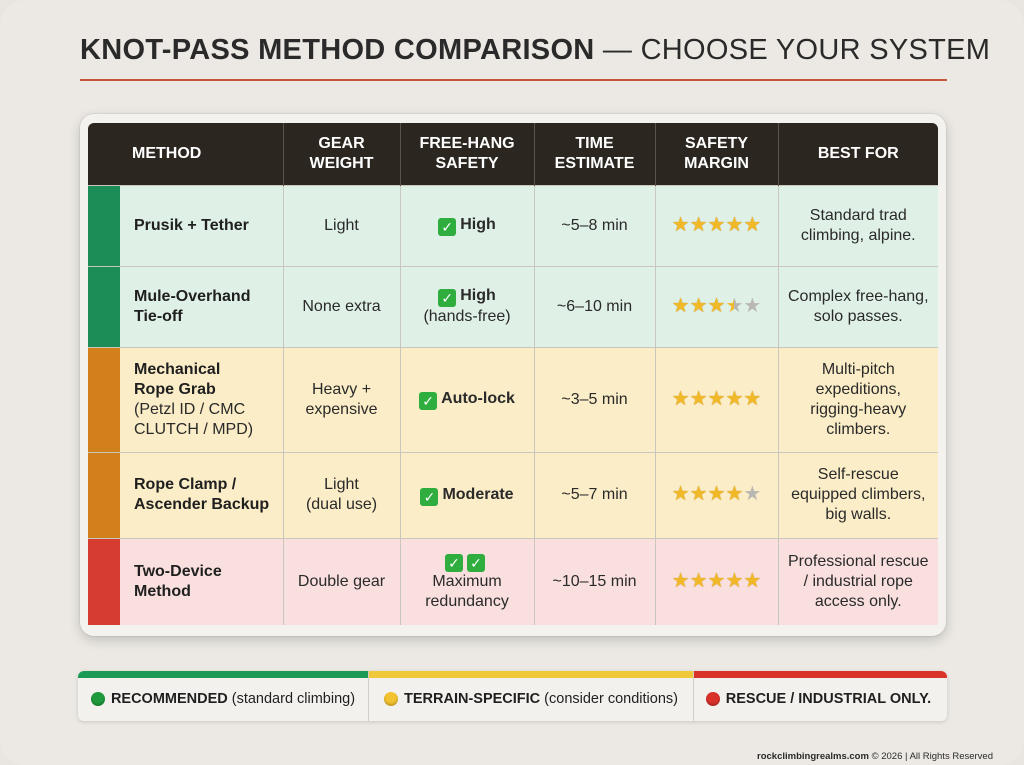  What do you see at coordinates (513, 80) in the screenshot?
I see `title-divider` at bounding box center [513, 80].